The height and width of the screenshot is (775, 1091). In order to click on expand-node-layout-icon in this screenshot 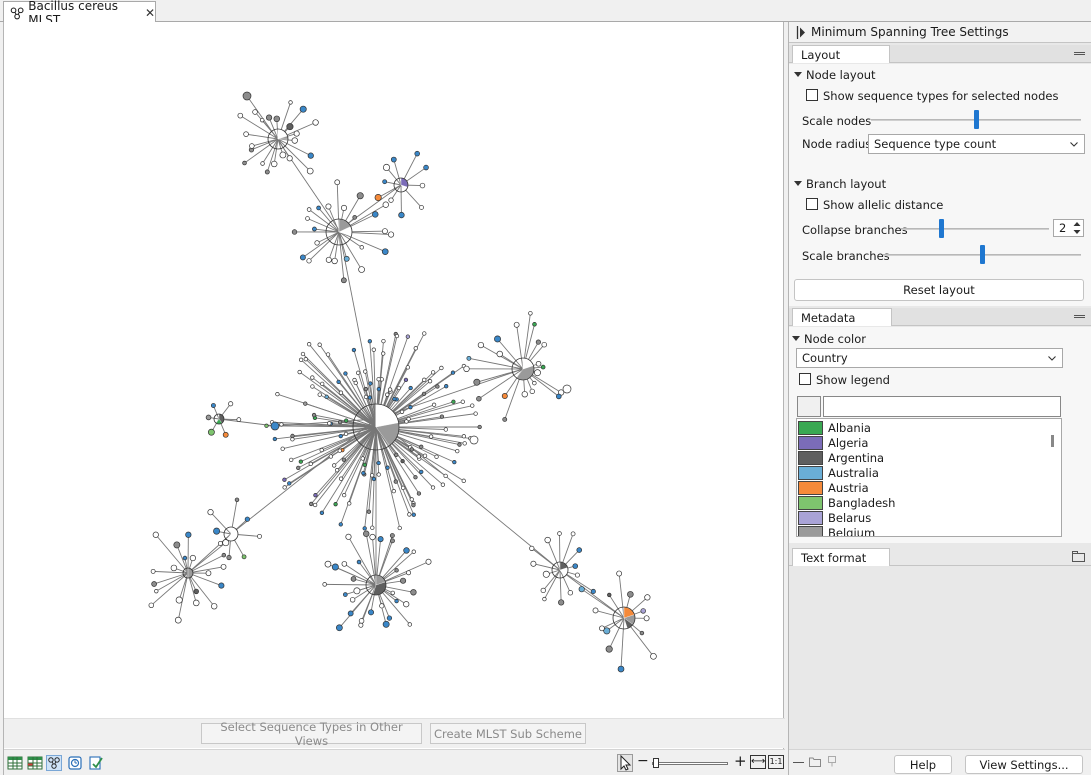, I will do `click(798, 74)`.